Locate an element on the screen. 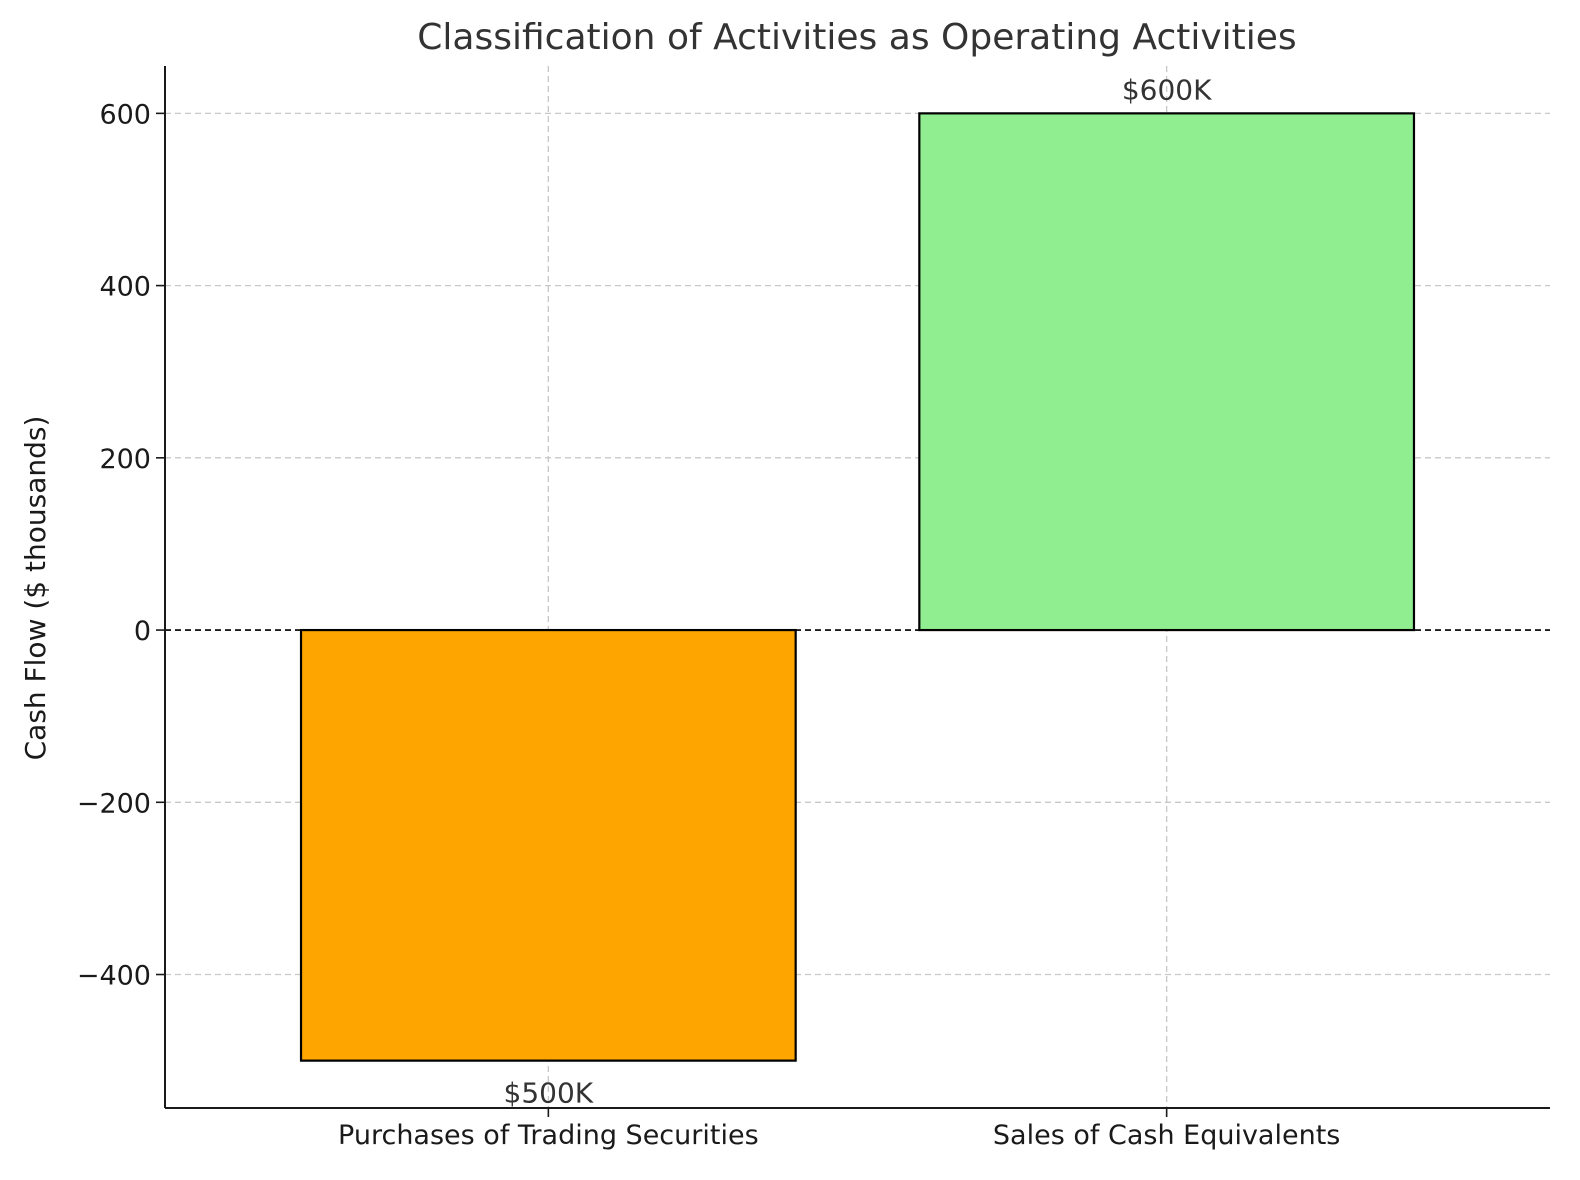  x-tick-label: Purchases of Trading Securities is located at coordinates (548, 1135).